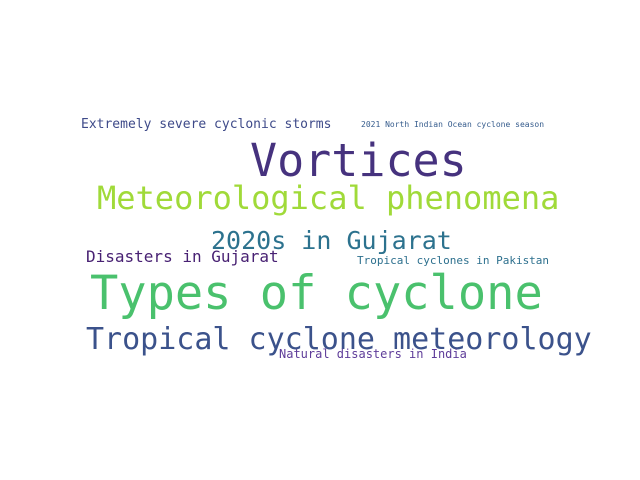 The image size is (640, 480). What do you see at coordinates (358, 160) in the screenshot?
I see `word-vortices: Vortices` at bounding box center [358, 160].